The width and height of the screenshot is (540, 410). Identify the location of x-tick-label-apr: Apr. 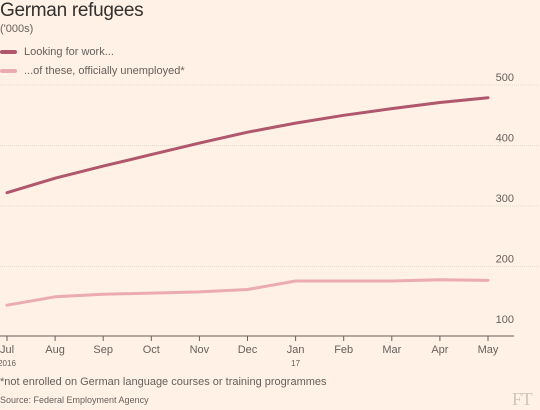
(439, 350).